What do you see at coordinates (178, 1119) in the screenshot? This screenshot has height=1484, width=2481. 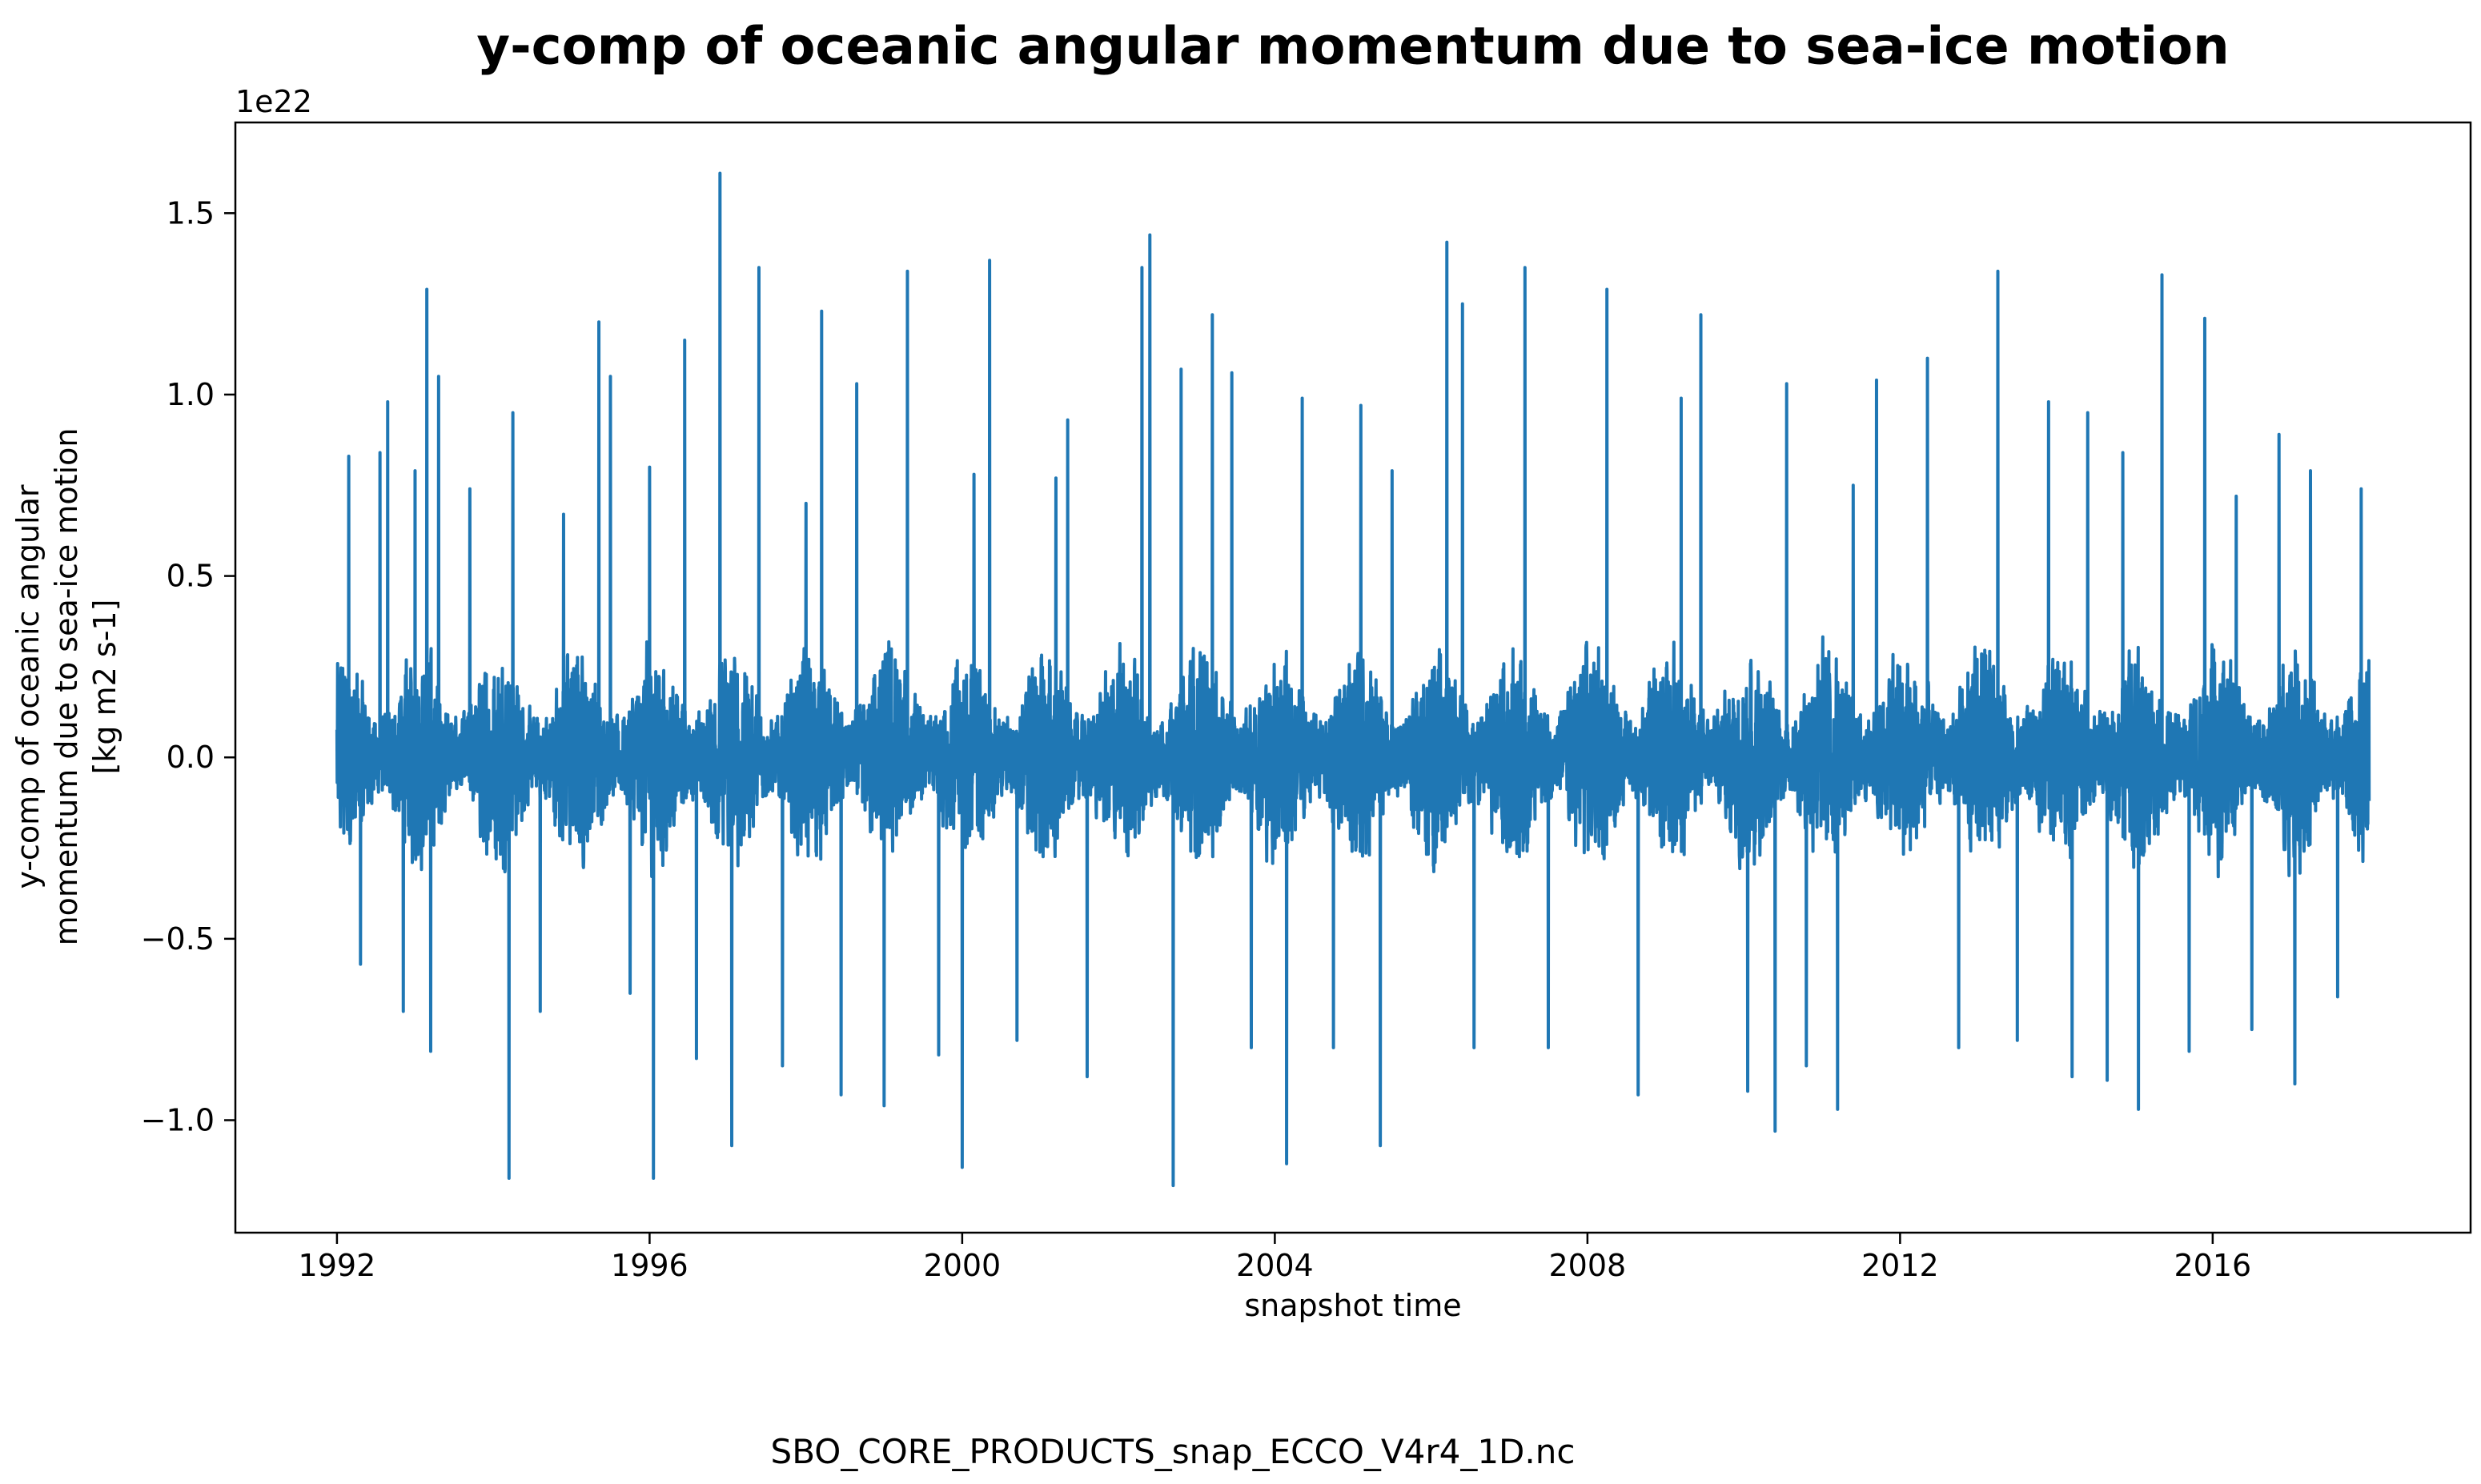 I see `y-tick-label: −1.0` at bounding box center [178, 1119].